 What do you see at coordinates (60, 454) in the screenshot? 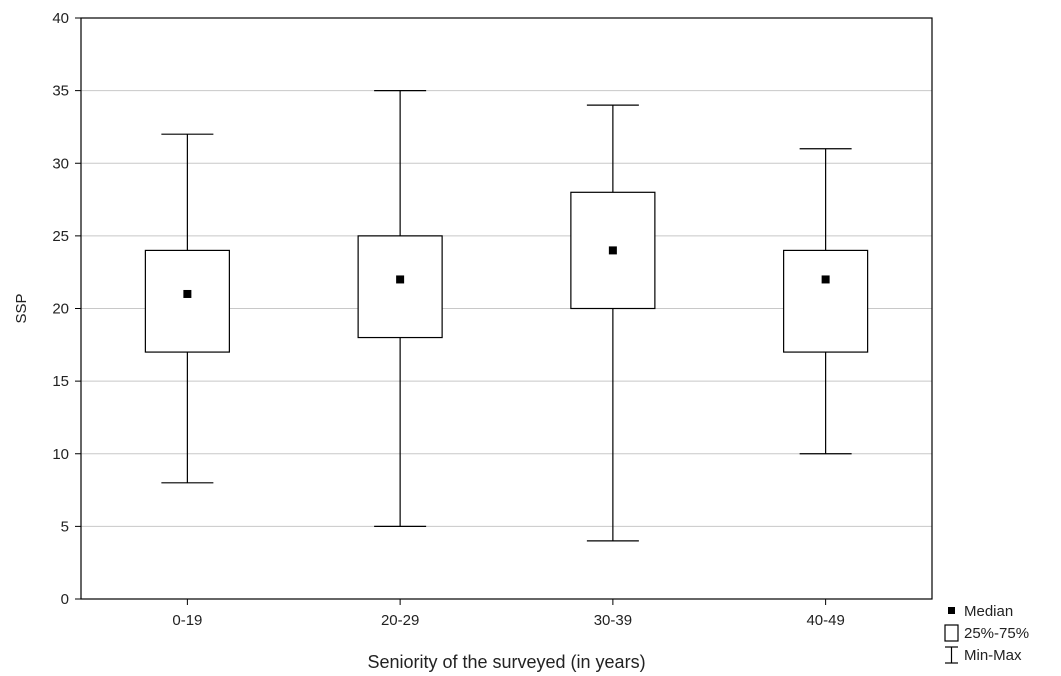
I see `y-tick-label: 10` at bounding box center [60, 454].